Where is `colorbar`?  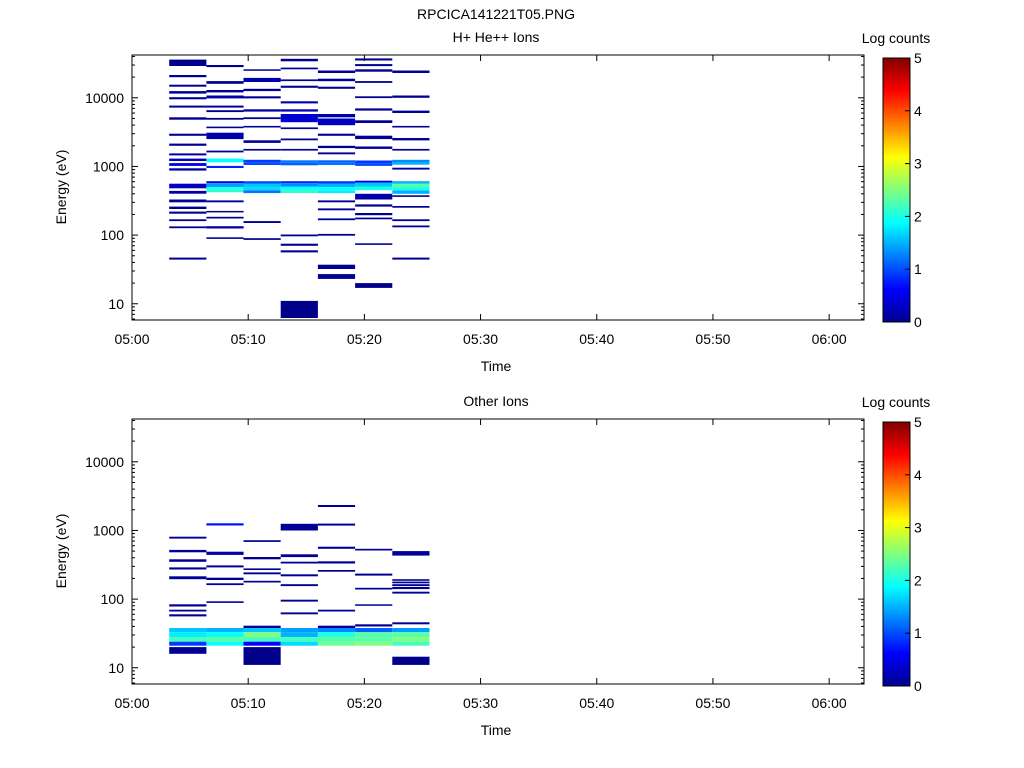
colorbar is located at coordinates (896, 190).